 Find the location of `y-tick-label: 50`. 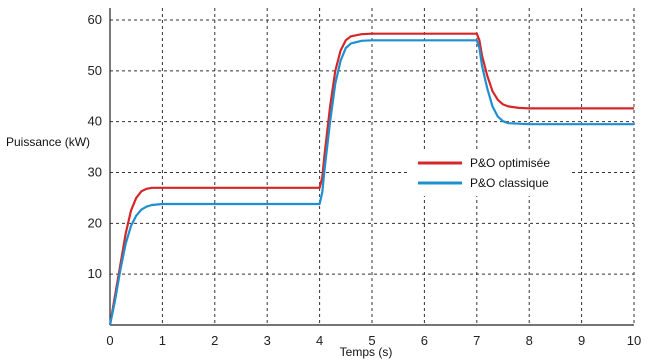

y-tick-label: 50 is located at coordinates (95, 70).